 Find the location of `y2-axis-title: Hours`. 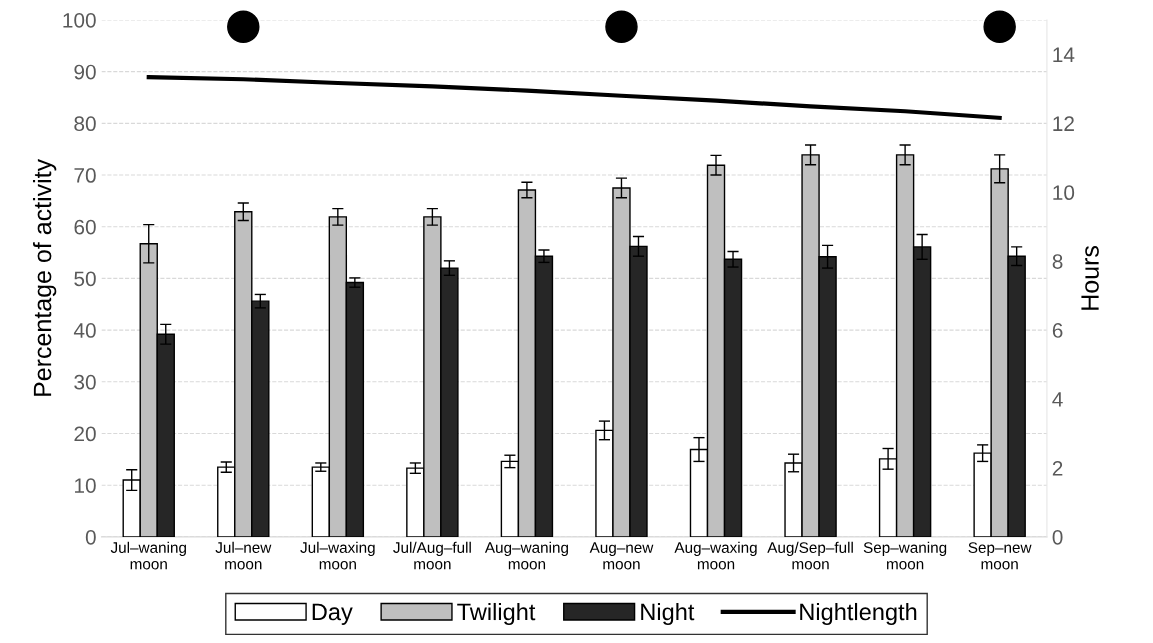

y2-axis-title: Hours is located at coordinates (1090, 277).